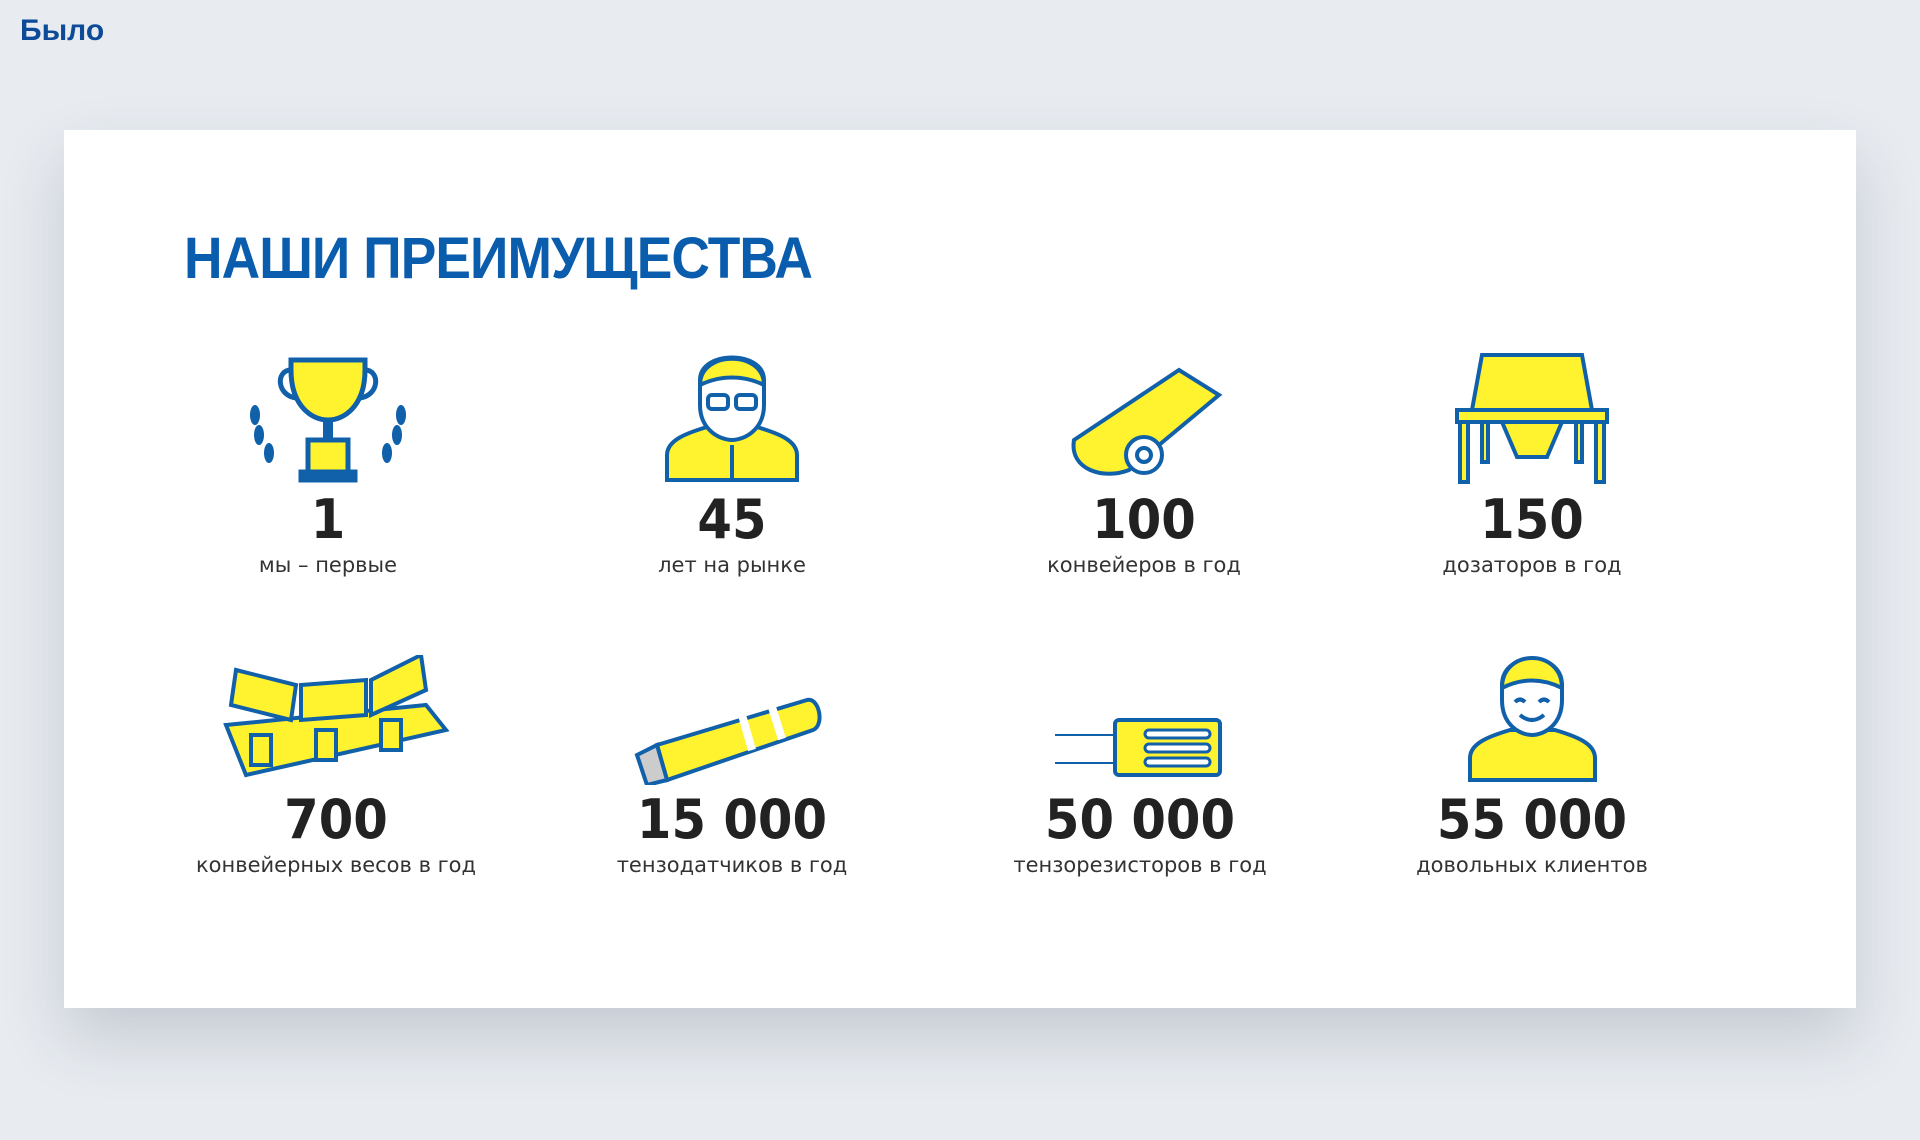 The height and width of the screenshot is (1140, 1920). I want to click on advantage-label: довольных клиентов, so click(1532, 865).